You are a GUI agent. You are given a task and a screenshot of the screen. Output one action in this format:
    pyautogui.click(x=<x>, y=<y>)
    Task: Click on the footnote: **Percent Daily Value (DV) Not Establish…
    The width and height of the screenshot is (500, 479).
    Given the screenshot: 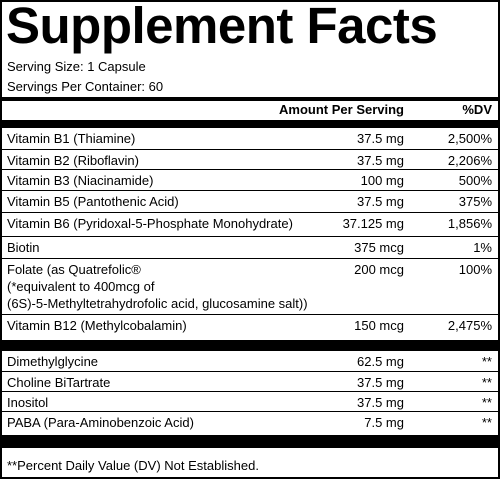 What is the action you would take?
    pyautogui.click(x=133, y=465)
    